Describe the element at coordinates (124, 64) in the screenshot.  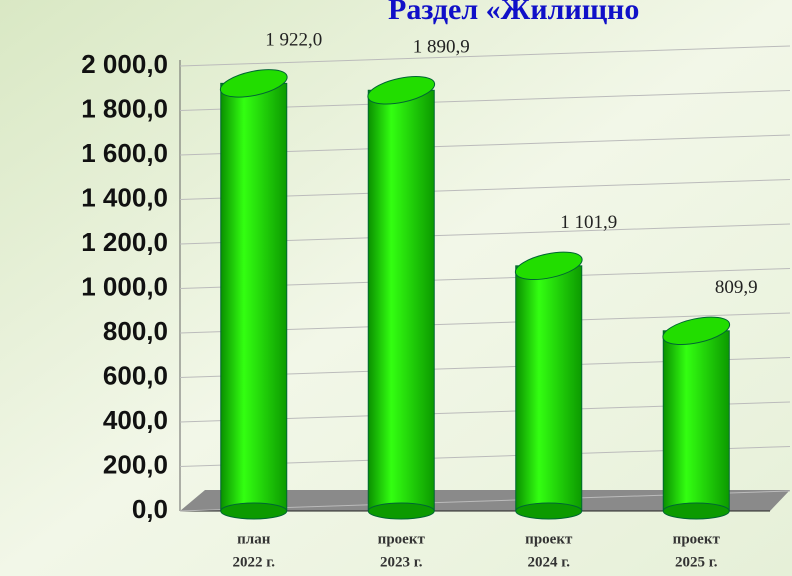
I see `y-tick-label: 2 000,0` at that location.